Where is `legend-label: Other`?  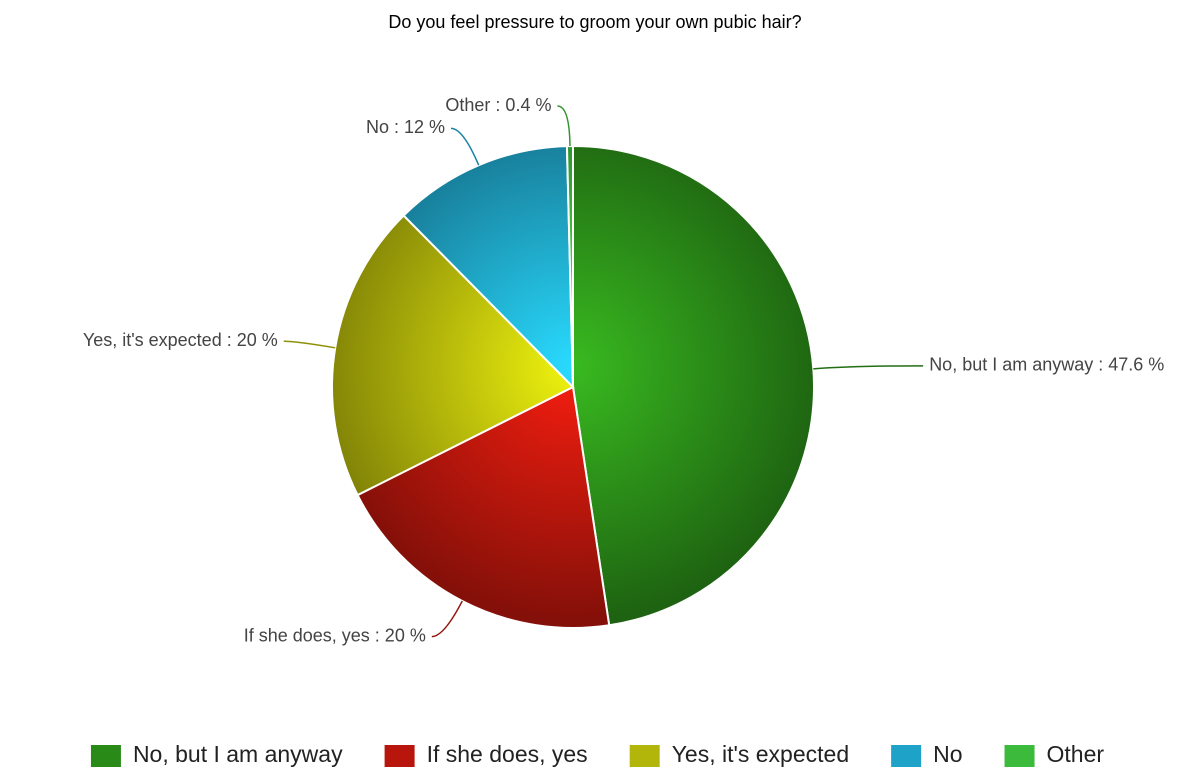
legend-label: Other is located at coordinates (1076, 754).